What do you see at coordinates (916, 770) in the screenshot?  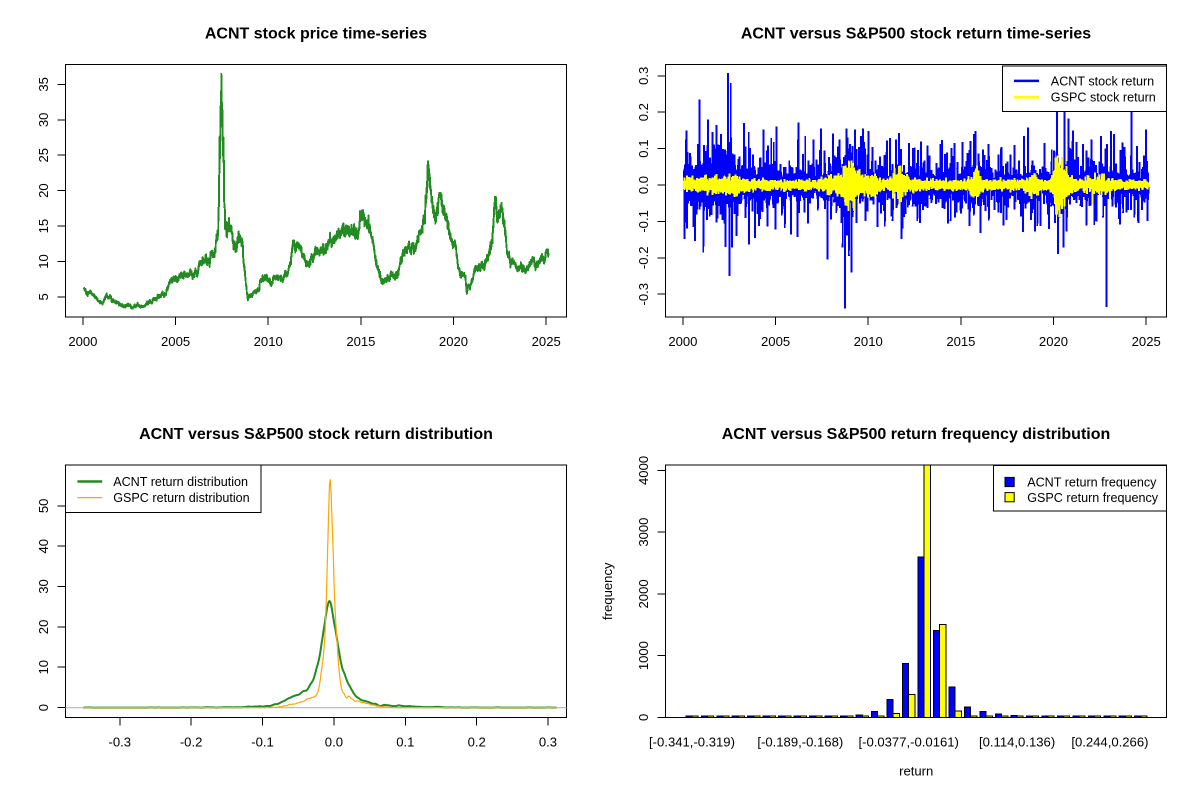 I see `svg-text: return` at bounding box center [916, 770].